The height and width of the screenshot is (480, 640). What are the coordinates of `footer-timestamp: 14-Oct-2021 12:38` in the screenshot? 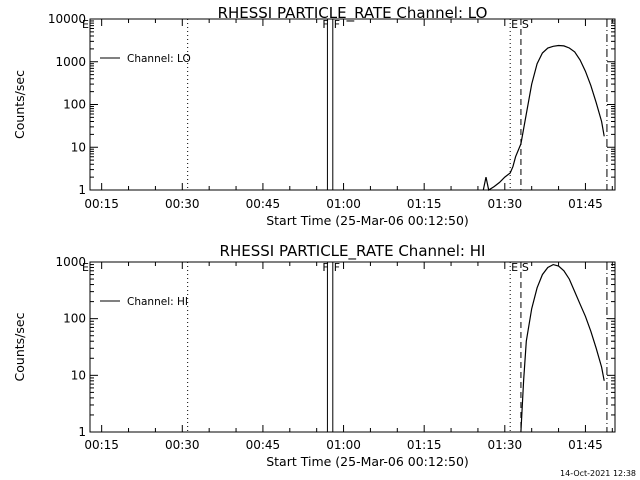 It's located at (598, 473).